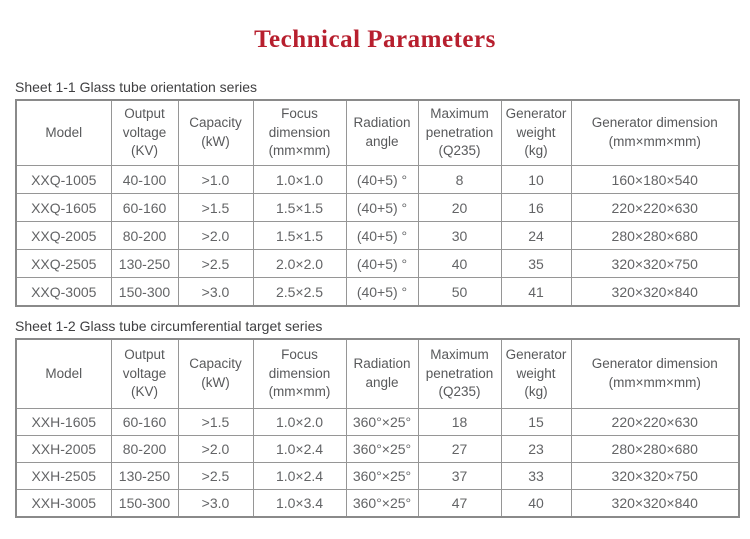  I want to click on table-cell: 160×180×540, so click(655, 179).